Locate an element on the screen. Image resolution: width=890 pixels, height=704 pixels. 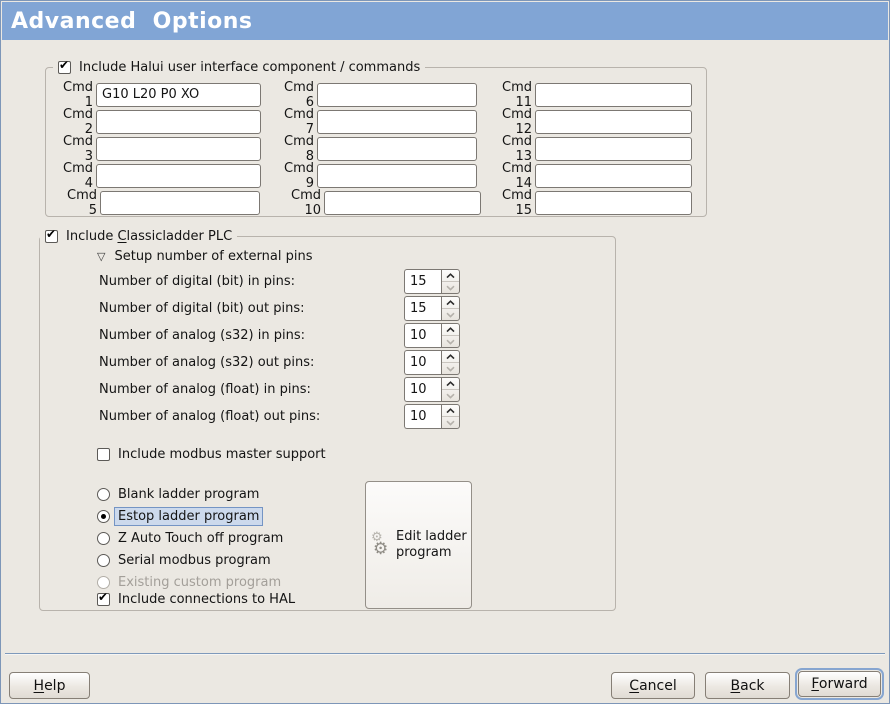
classicladder-legend-label: Include Classicladder PLC is located at coordinates (149, 236).